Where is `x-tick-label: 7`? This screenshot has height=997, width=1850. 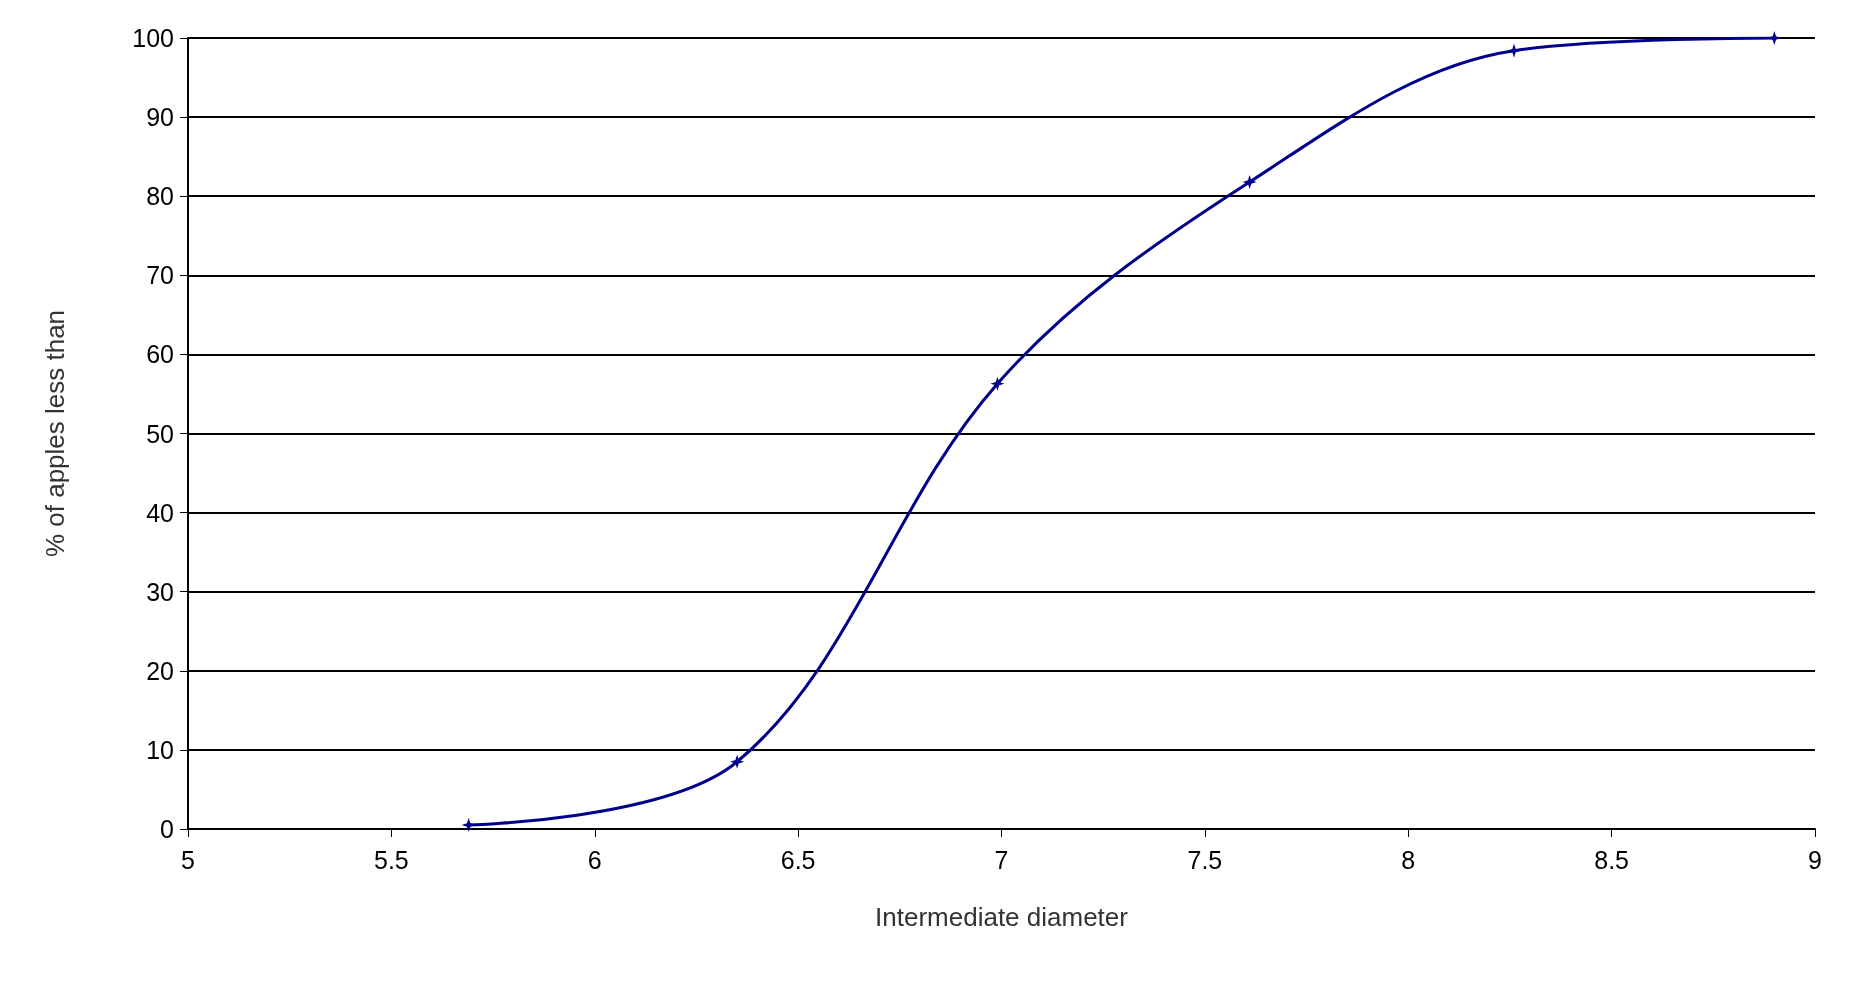 x-tick-label: 7 is located at coordinates (1001, 859).